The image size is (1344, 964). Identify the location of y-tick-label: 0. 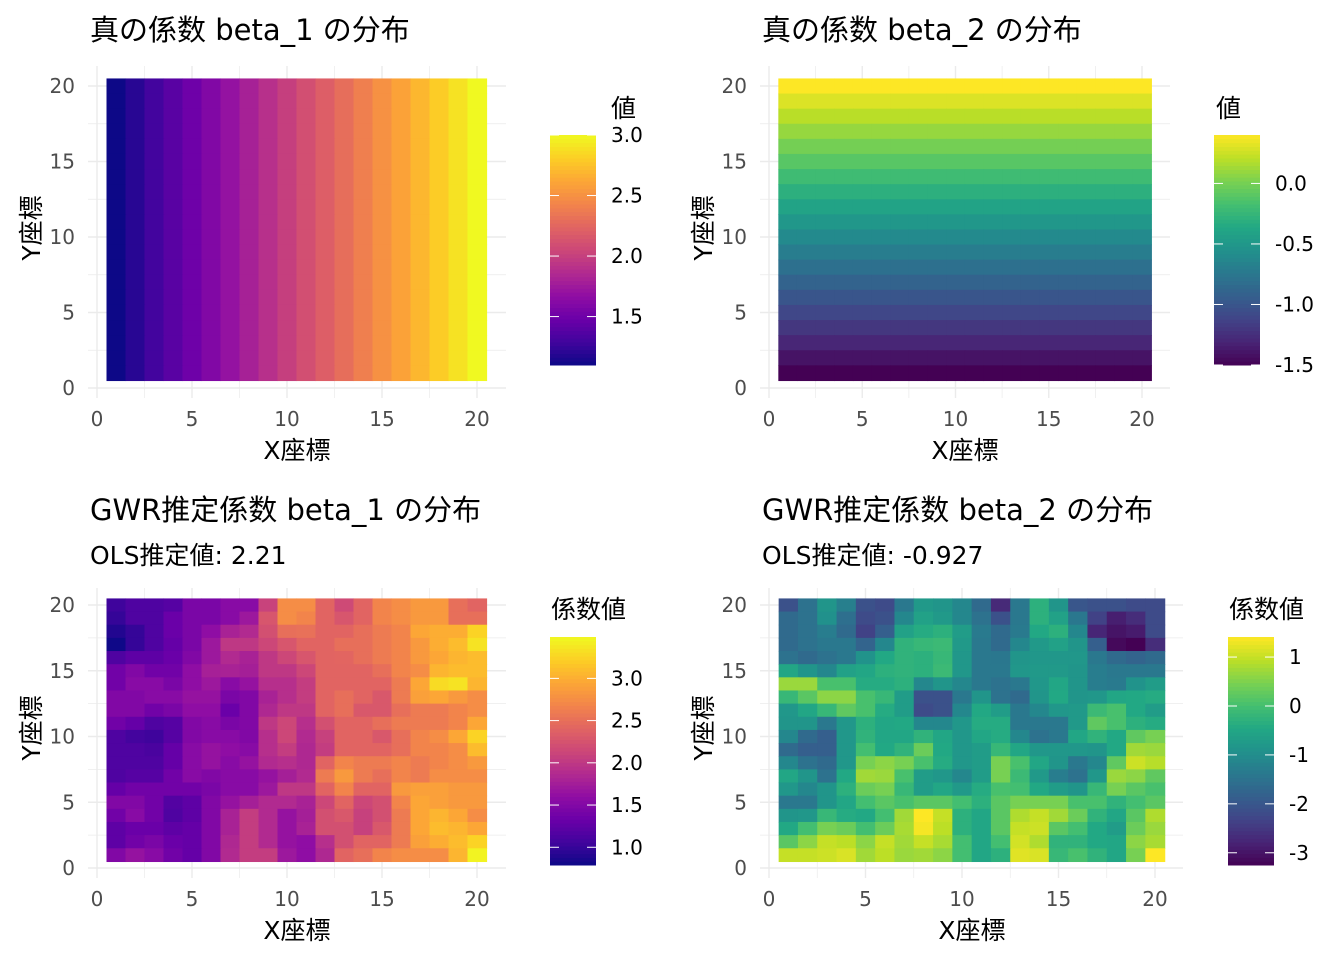
(740, 388).